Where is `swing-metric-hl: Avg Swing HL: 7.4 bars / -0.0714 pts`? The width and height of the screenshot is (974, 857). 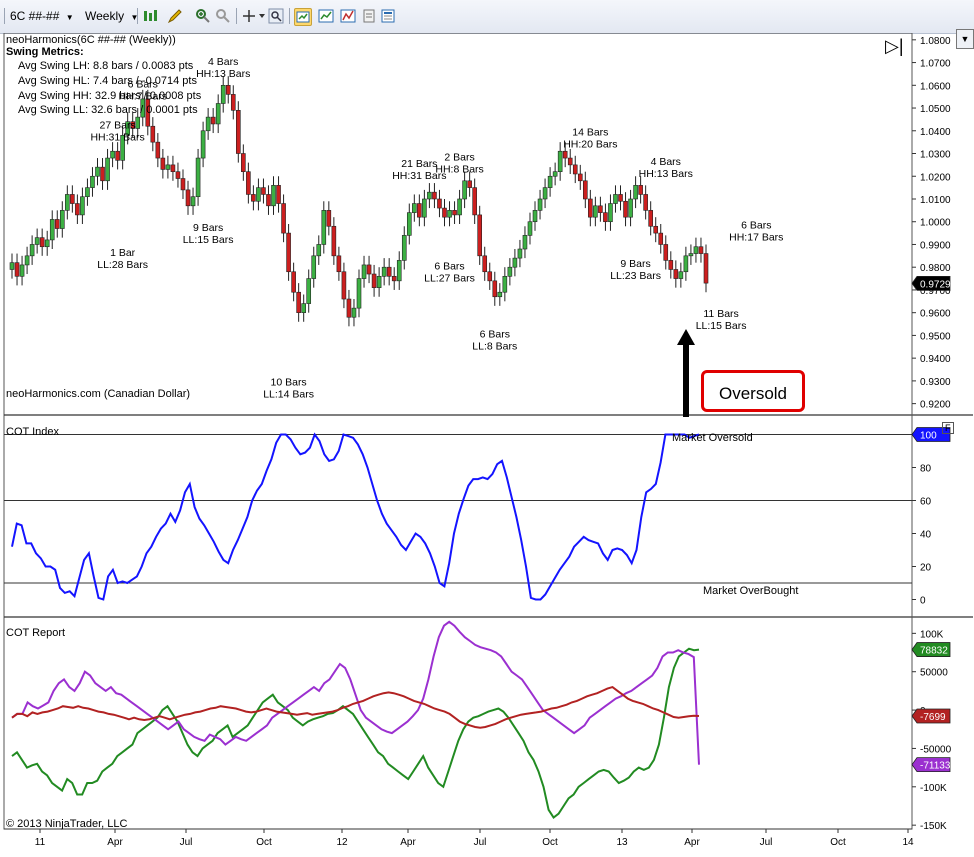 swing-metric-hl: Avg Swing HL: 7.4 bars / -0.0714 pts is located at coordinates (107, 81).